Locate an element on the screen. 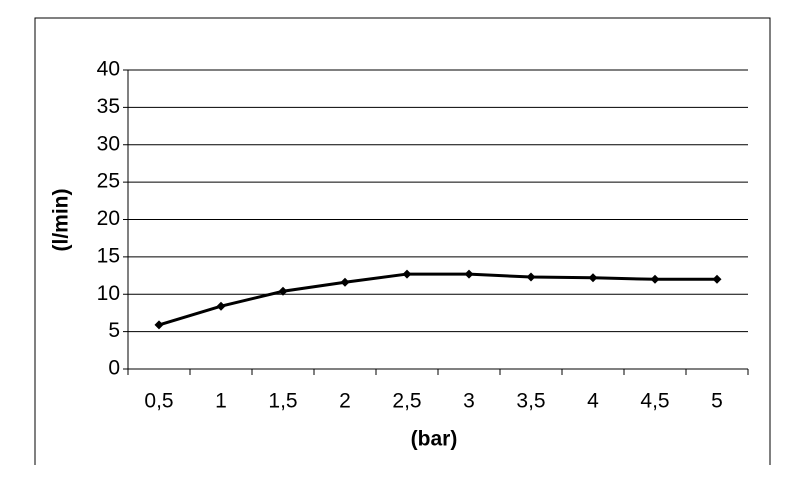  x-axis-title: (bar) is located at coordinates (434, 439).